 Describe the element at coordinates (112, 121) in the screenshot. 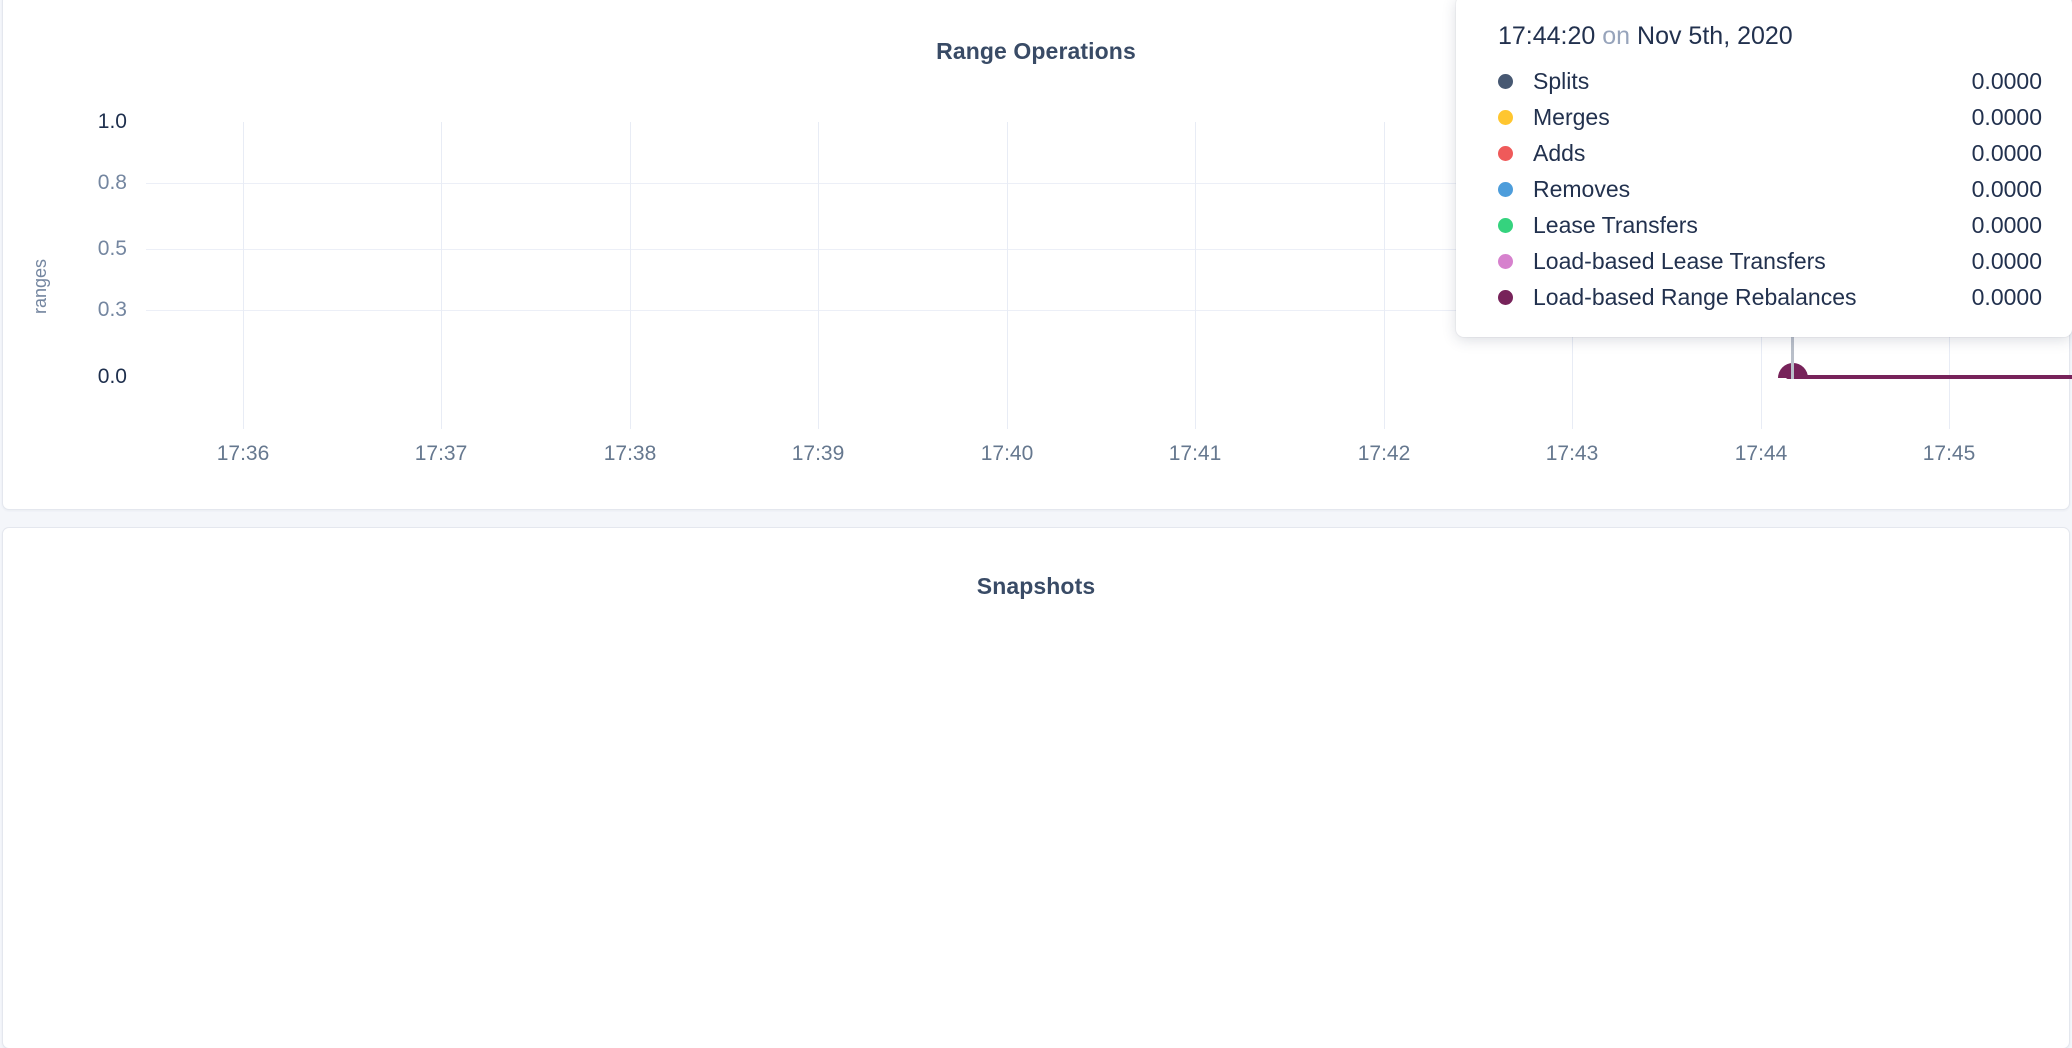

I see `y-tick-label: 1.0` at that location.